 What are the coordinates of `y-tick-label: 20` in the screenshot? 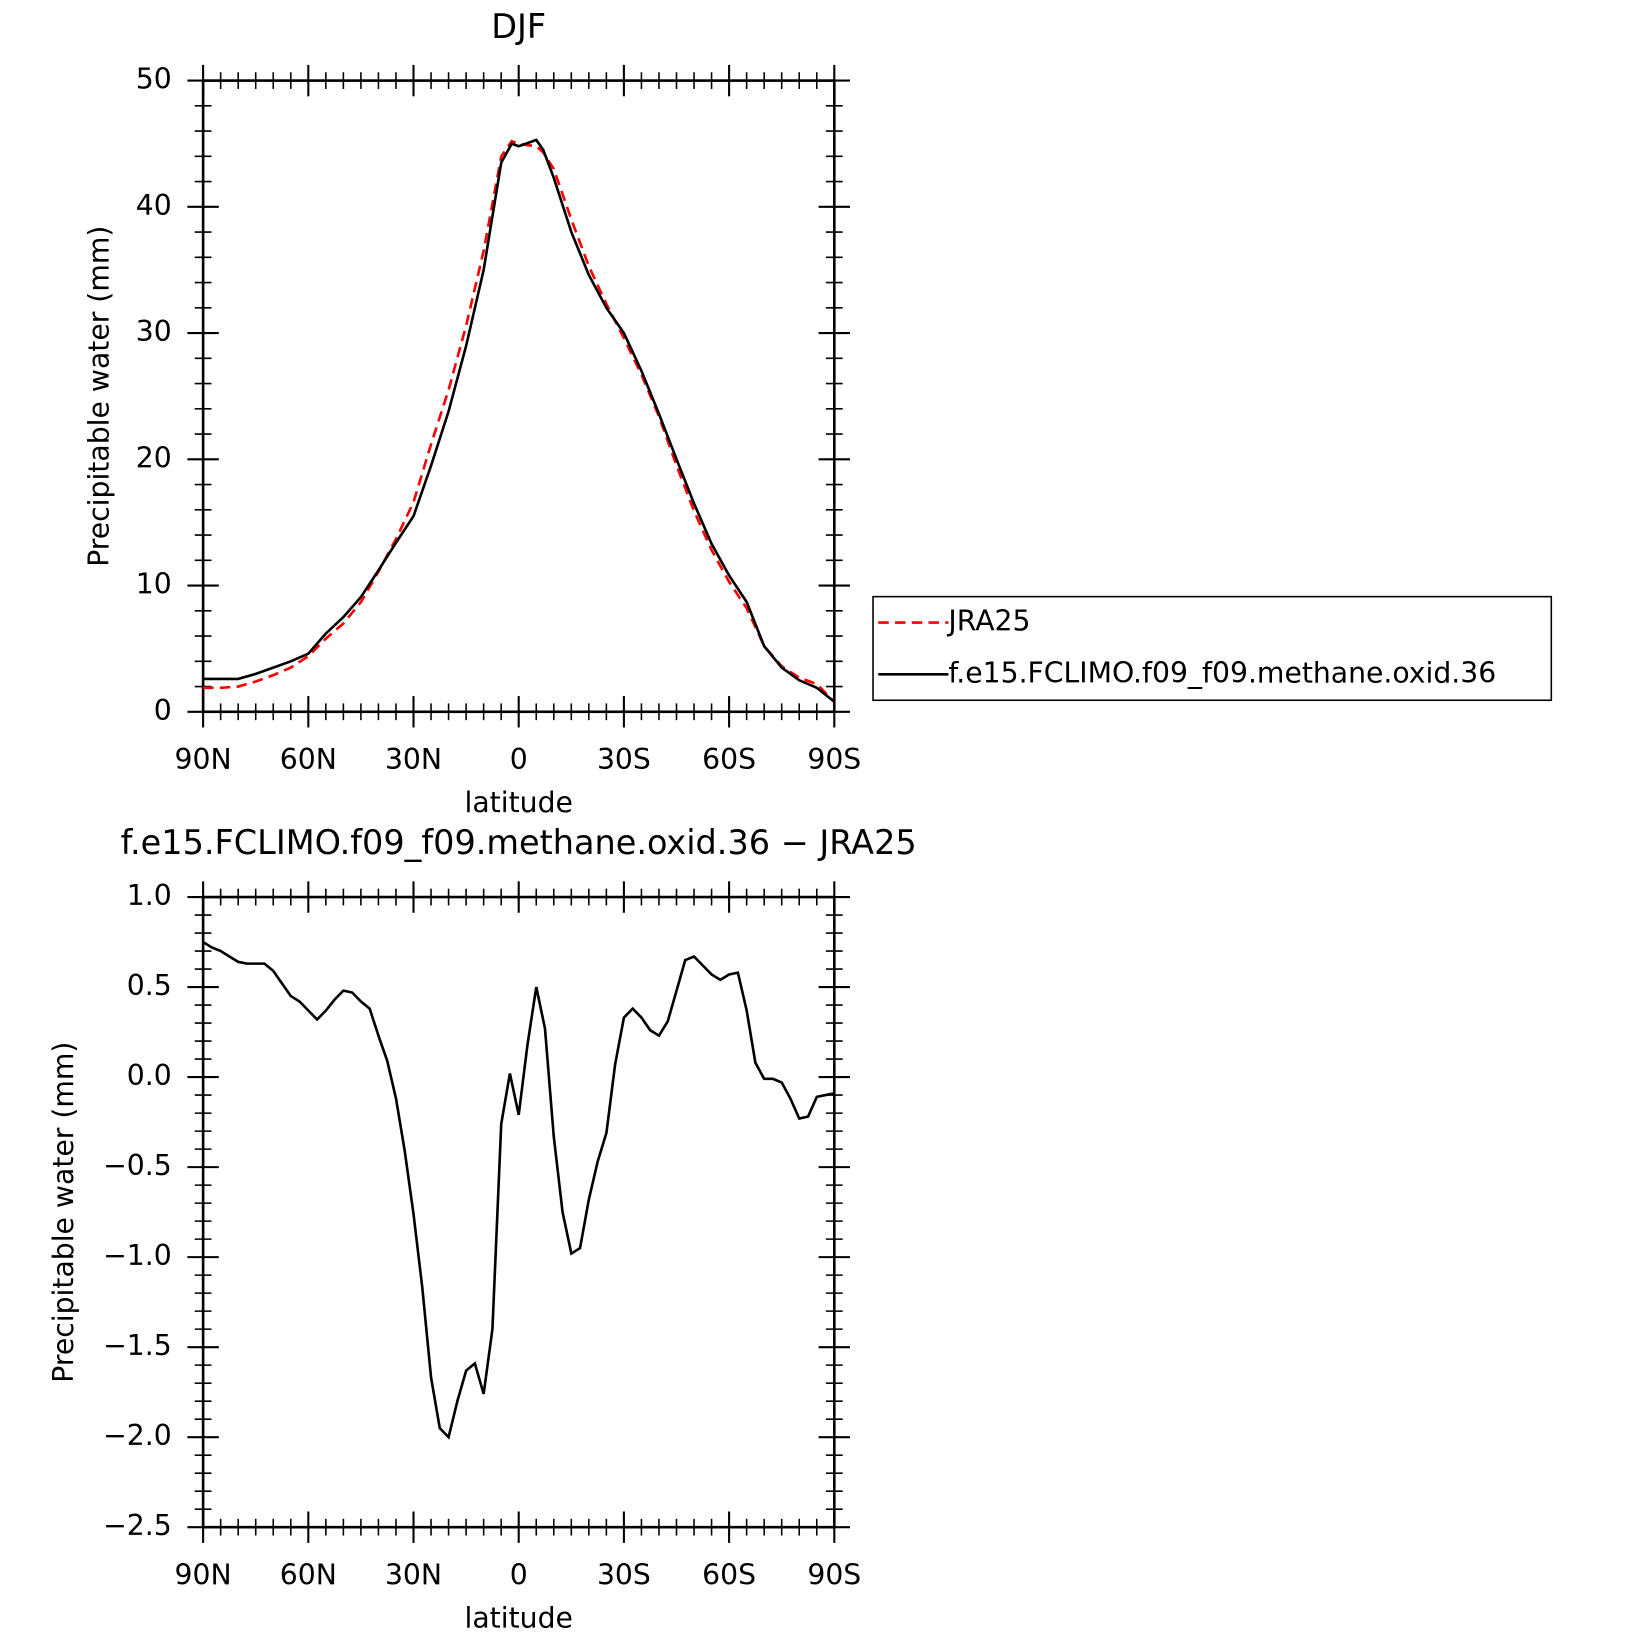 It's located at (154, 457).